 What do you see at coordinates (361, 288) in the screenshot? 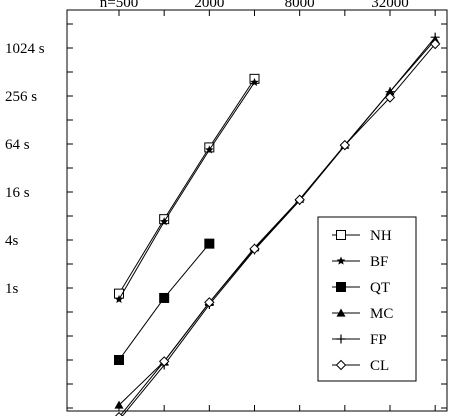
I see `legend-item-qt: QT` at bounding box center [361, 288].